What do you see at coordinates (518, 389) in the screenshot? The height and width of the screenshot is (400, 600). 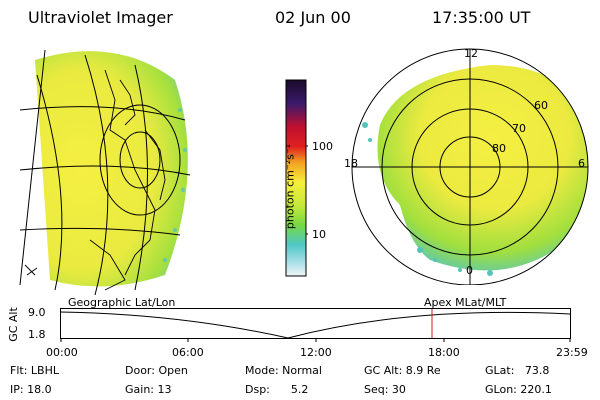 I see `status-glon: GLon: 220.1` at bounding box center [518, 389].